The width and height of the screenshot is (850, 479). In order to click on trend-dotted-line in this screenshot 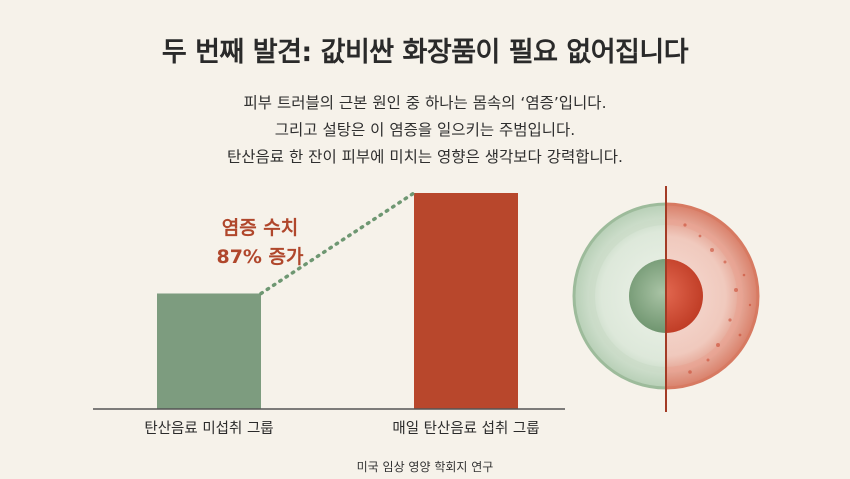, I will do `click(337, 243)`.